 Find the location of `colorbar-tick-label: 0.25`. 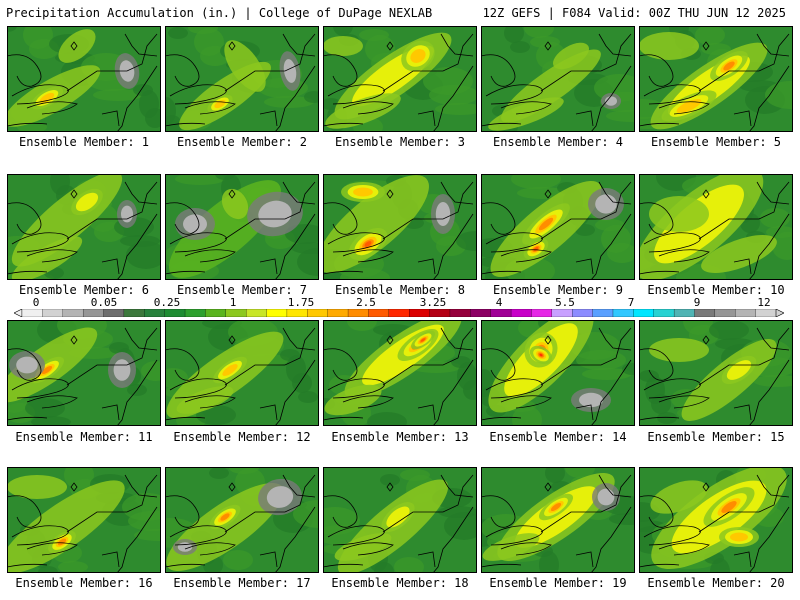

colorbar-tick-label: 0.25 is located at coordinates (167, 302).